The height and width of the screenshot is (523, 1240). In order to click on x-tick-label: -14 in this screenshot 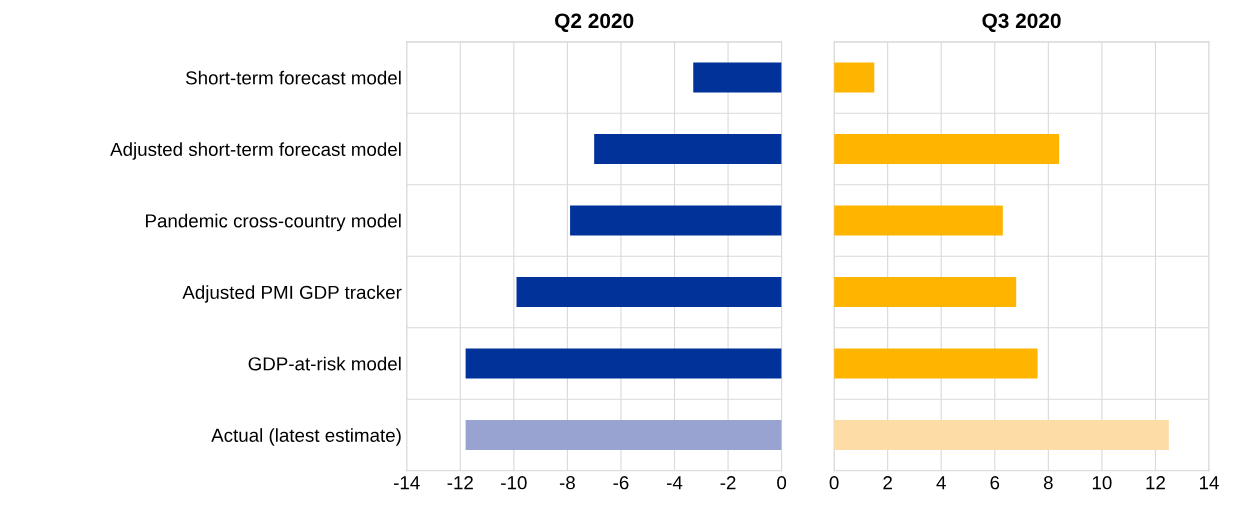, I will do `click(407, 483)`.